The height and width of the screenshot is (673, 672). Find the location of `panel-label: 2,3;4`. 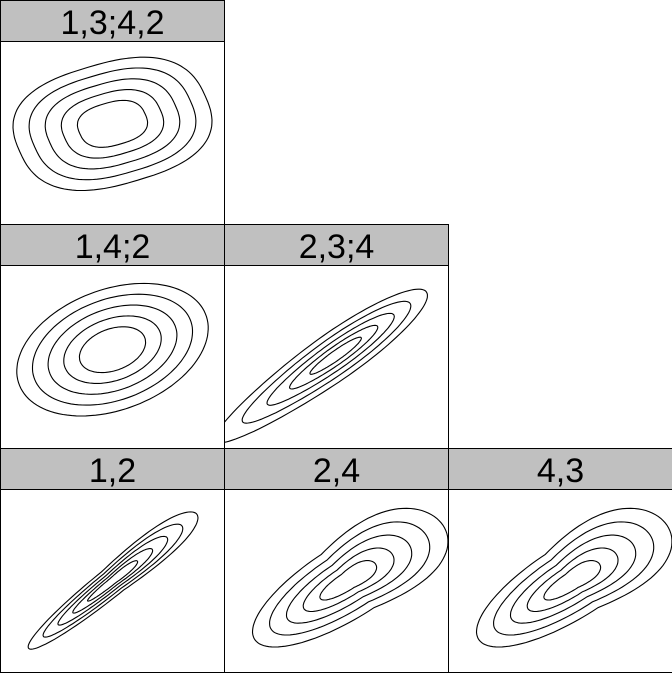

panel-label: 2,3;4 is located at coordinates (337, 247).